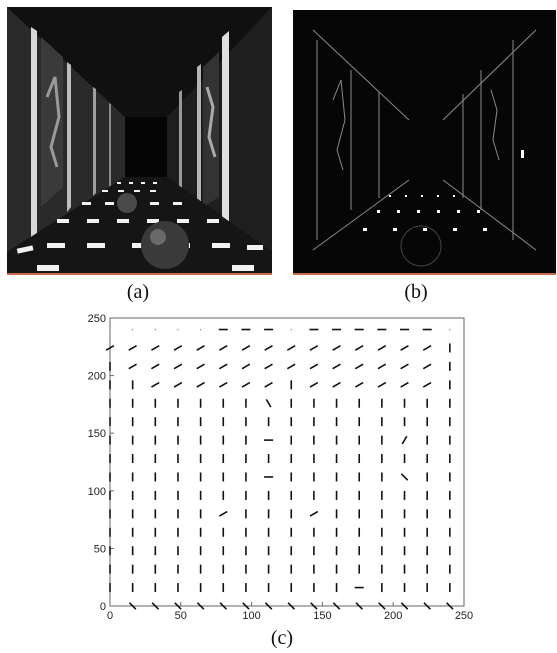  I want to click on y-tick-label: 150, so click(97, 434).